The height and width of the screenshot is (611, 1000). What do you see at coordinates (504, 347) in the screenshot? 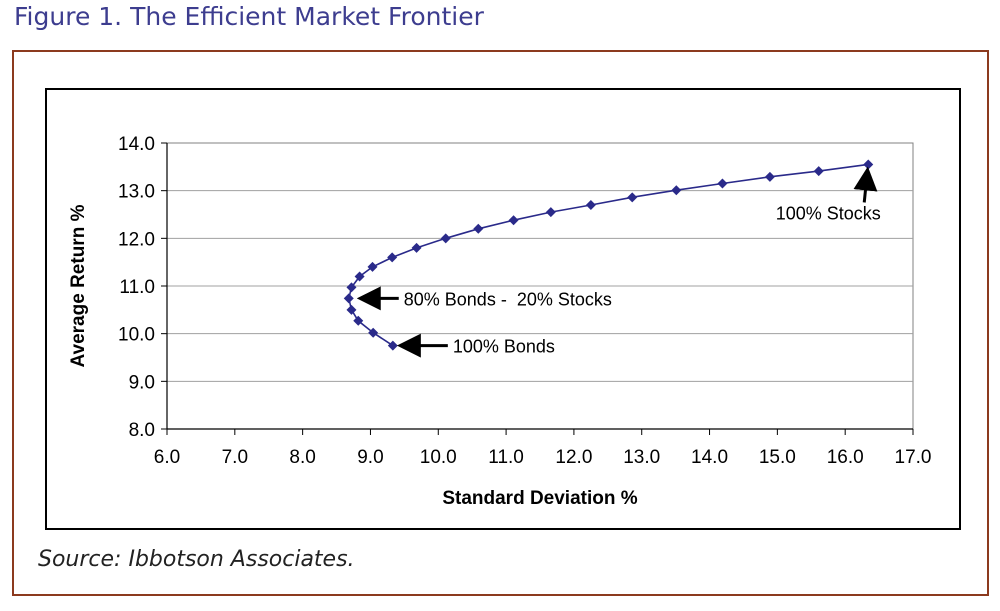
I see `annotation-label: 100% Bonds` at bounding box center [504, 347].